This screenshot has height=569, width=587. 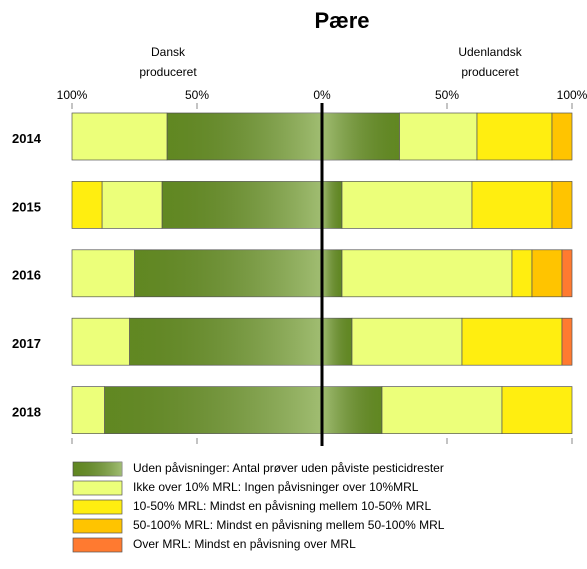 What do you see at coordinates (490, 52) in the screenshot?
I see `right-label: Udenlandsk` at bounding box center [490, 52].